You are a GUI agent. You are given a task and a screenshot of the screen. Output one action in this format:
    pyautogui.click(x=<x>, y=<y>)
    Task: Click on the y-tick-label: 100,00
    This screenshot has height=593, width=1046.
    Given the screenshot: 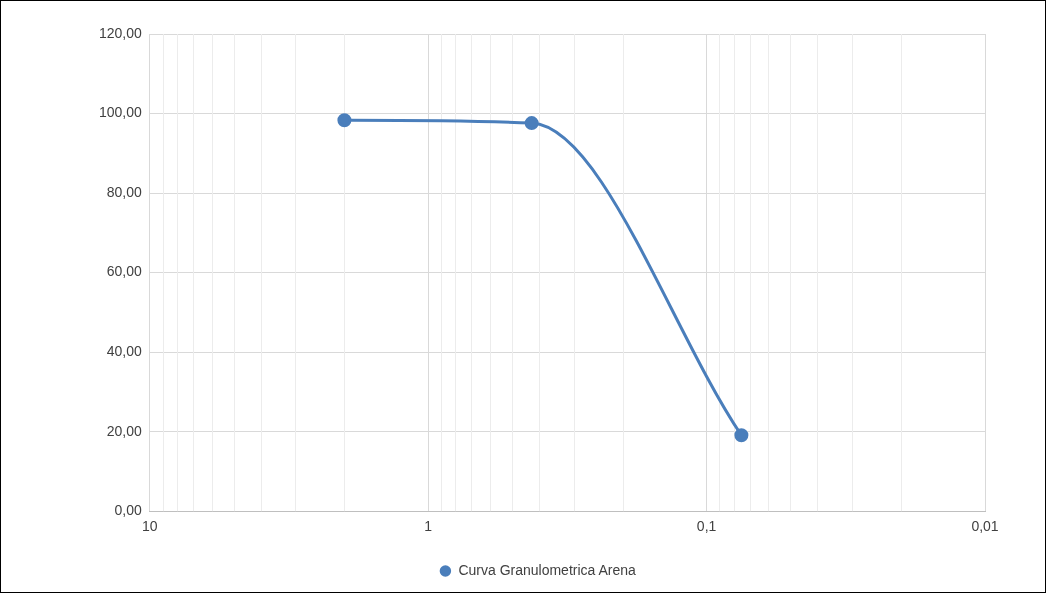 What is the action you would take?
    pyautogui.click(x=120, y=112)
    